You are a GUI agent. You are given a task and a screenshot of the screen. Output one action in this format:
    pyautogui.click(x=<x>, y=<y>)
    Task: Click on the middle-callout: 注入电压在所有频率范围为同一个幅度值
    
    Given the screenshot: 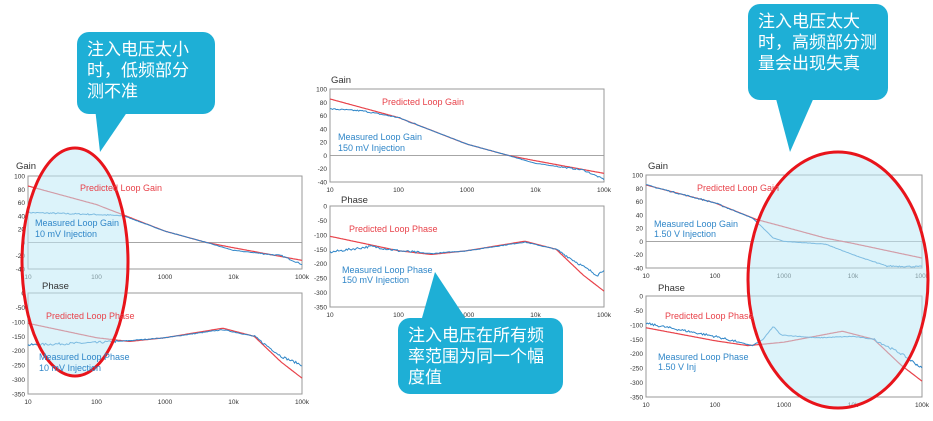 What is the action you would take?
    pyautogui.click(x=480, y=356)
    